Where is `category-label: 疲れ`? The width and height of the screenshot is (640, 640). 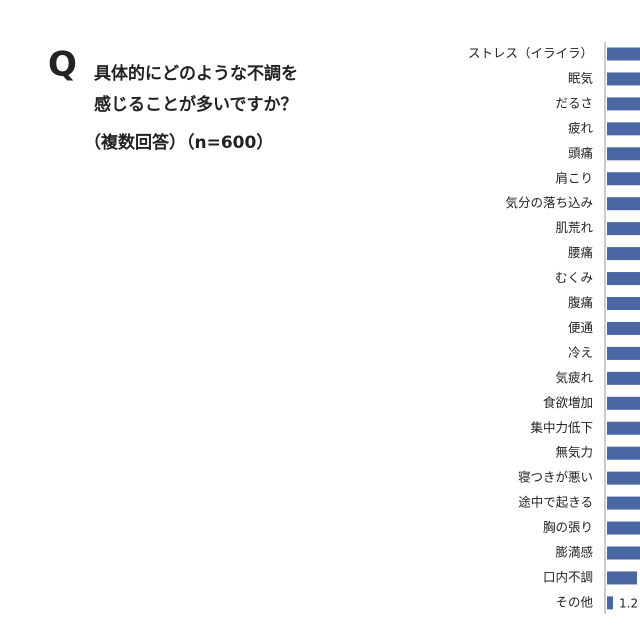
category-label: 疲れ is located at coordinates (581, 127).